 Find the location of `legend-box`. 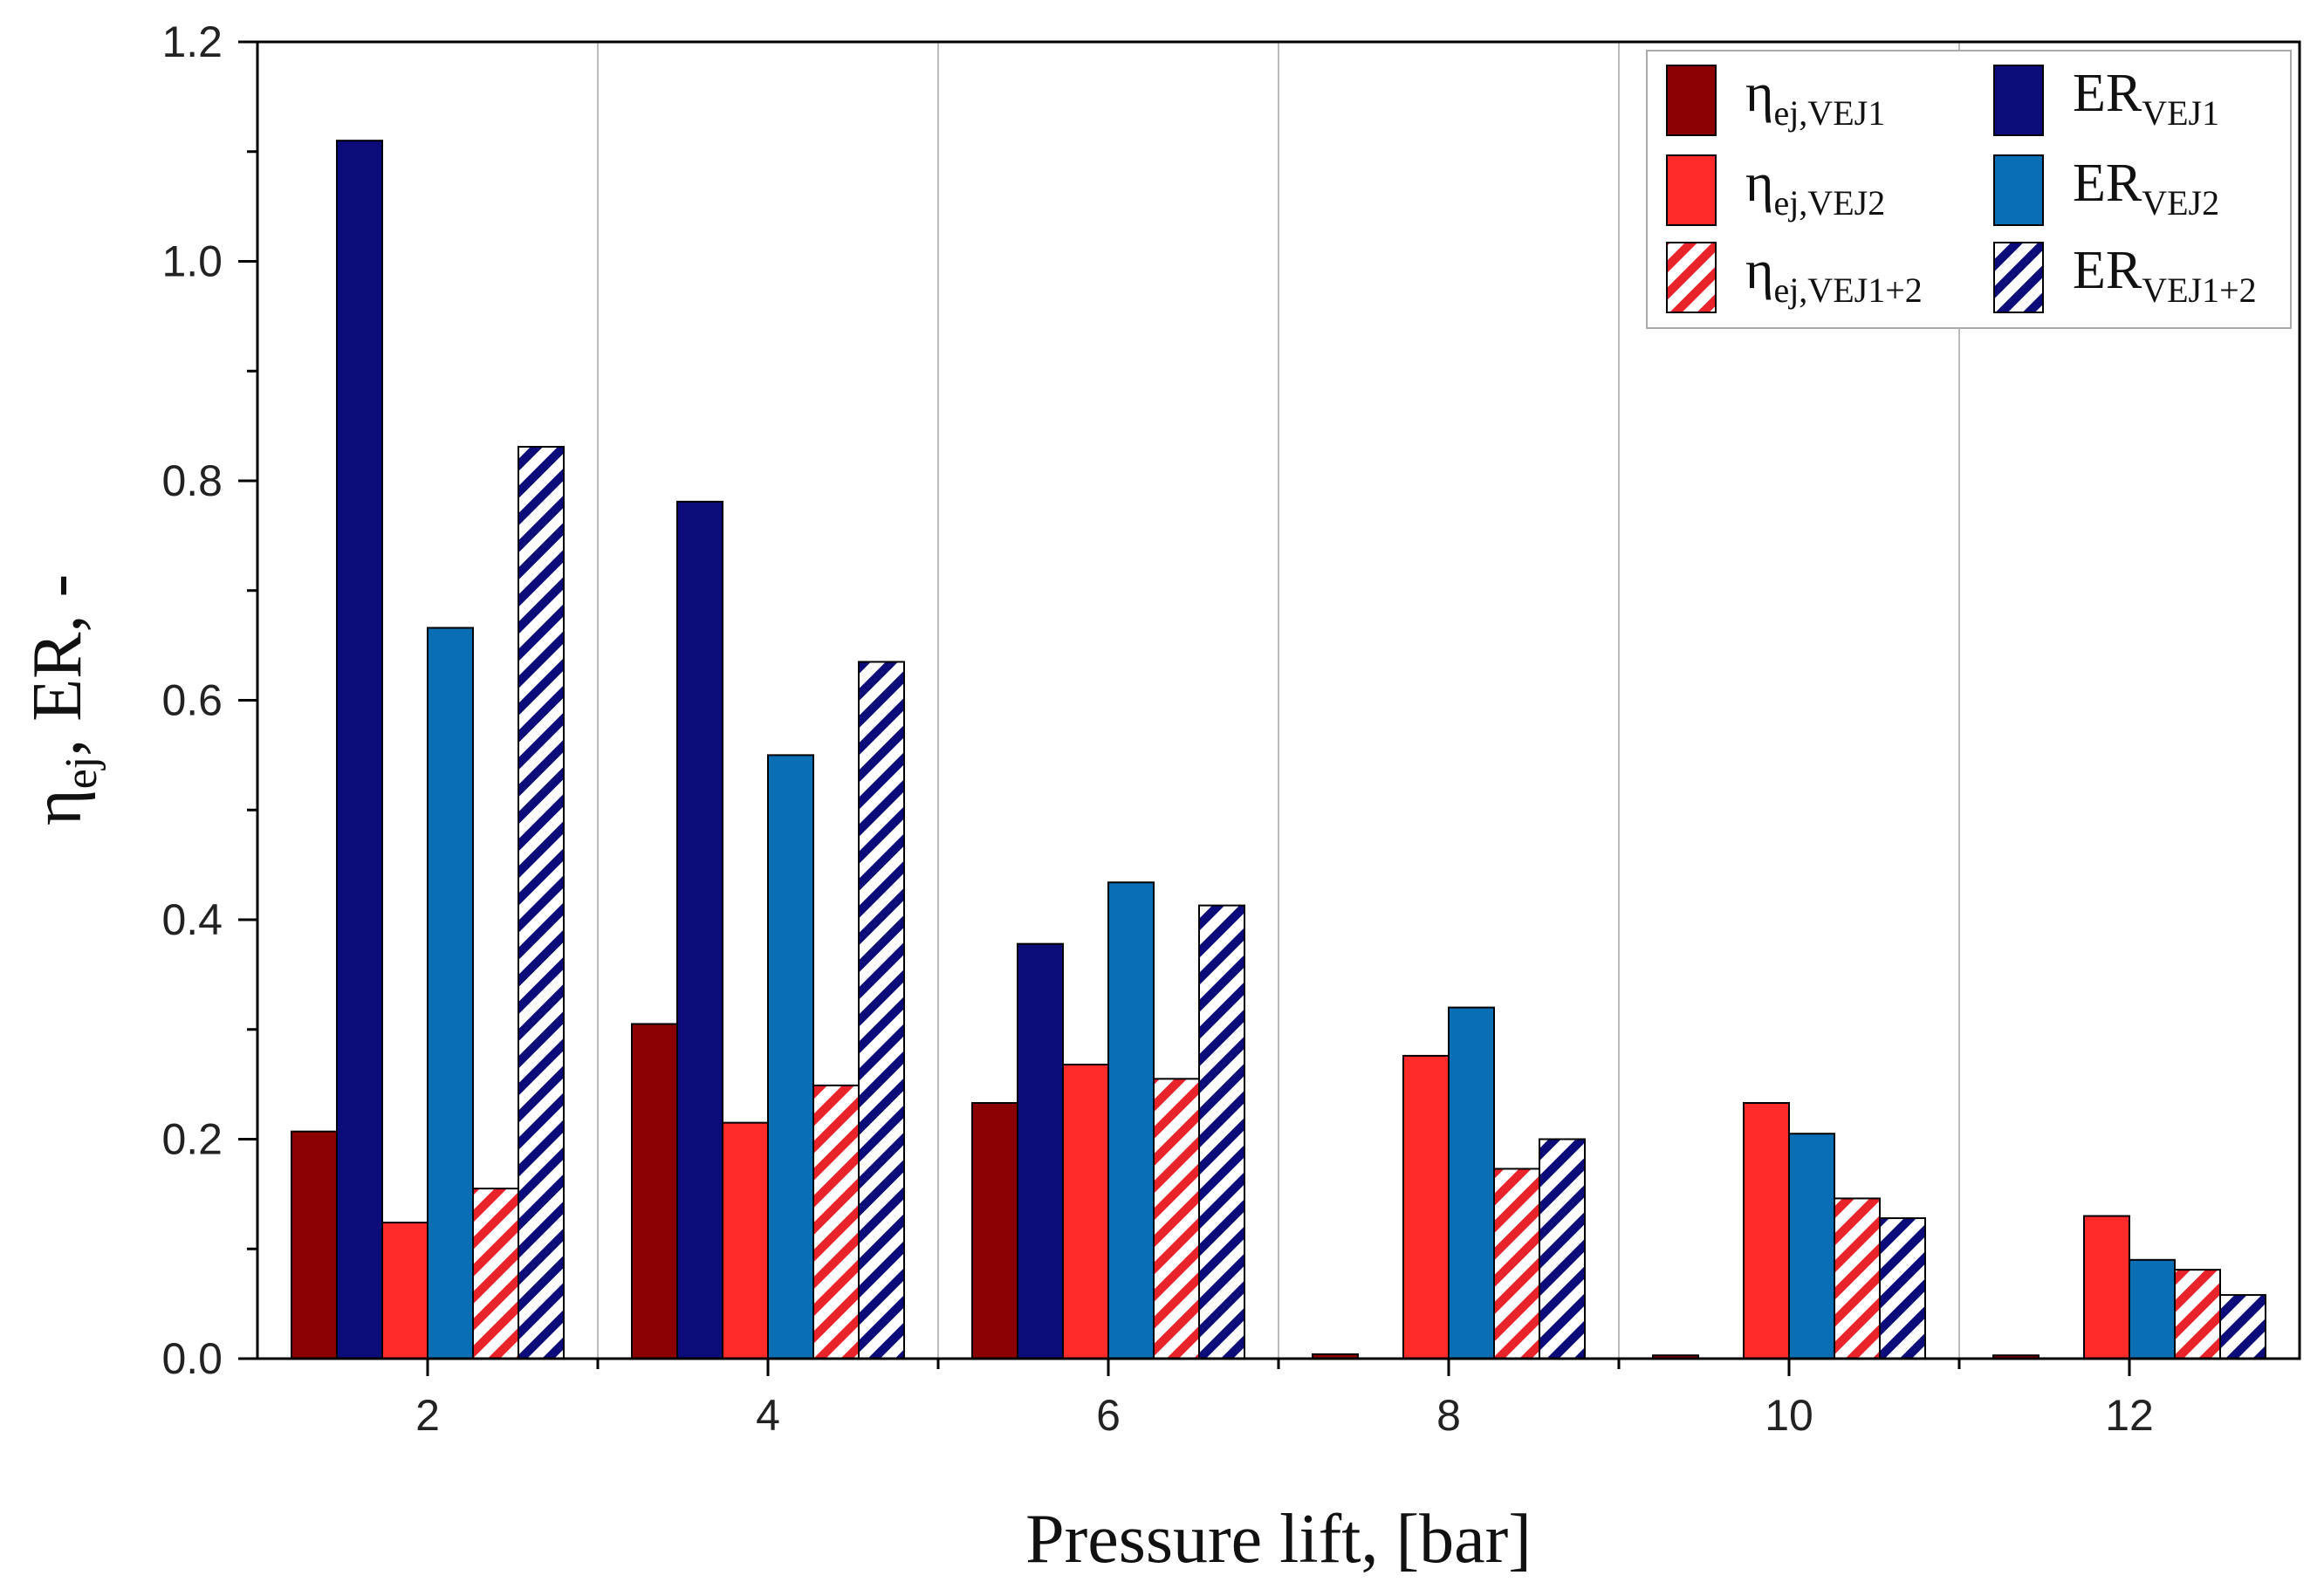

legend-box is located at coordinates (1969, 189).